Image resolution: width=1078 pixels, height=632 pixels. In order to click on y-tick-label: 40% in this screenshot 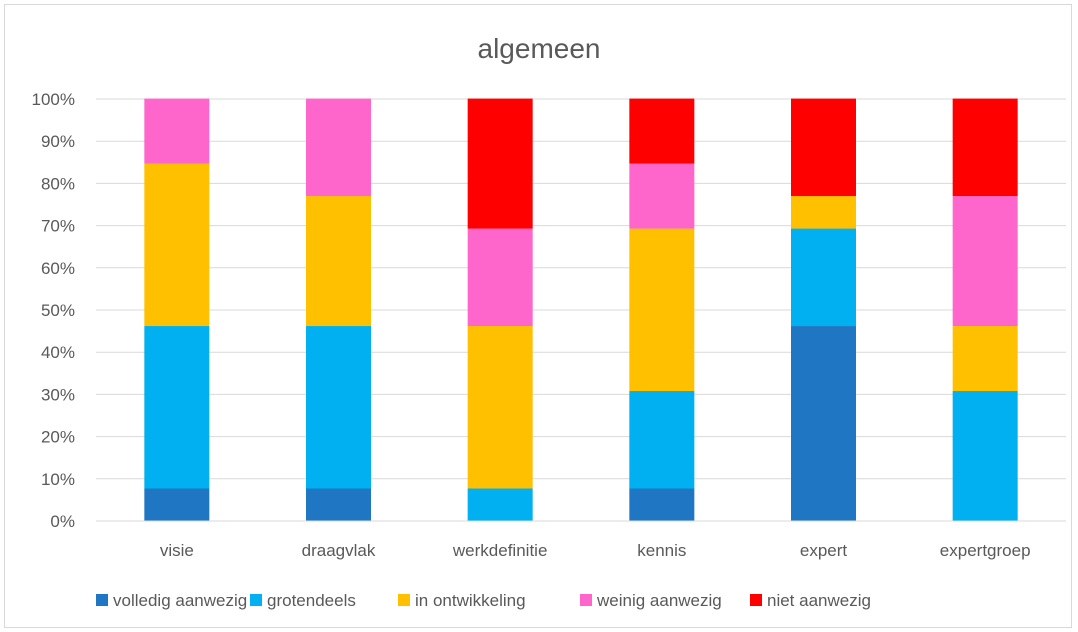, I will do `click(58, 352)`.